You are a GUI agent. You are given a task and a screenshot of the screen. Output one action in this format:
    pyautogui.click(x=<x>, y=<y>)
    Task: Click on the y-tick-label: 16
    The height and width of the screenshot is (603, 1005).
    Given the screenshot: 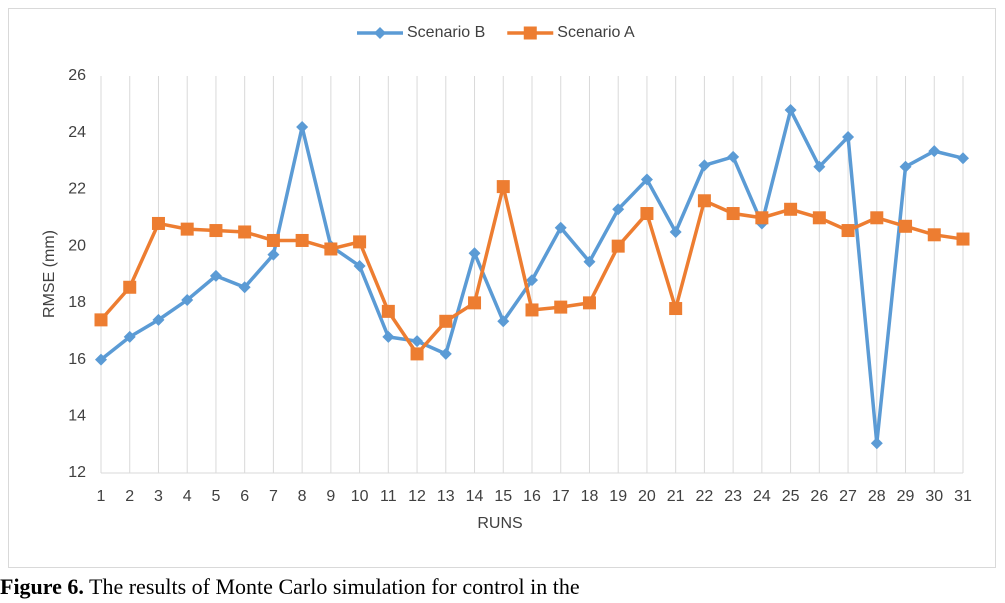 What is the action you would take?
    pyautogui.click(x=77, y=359)
    